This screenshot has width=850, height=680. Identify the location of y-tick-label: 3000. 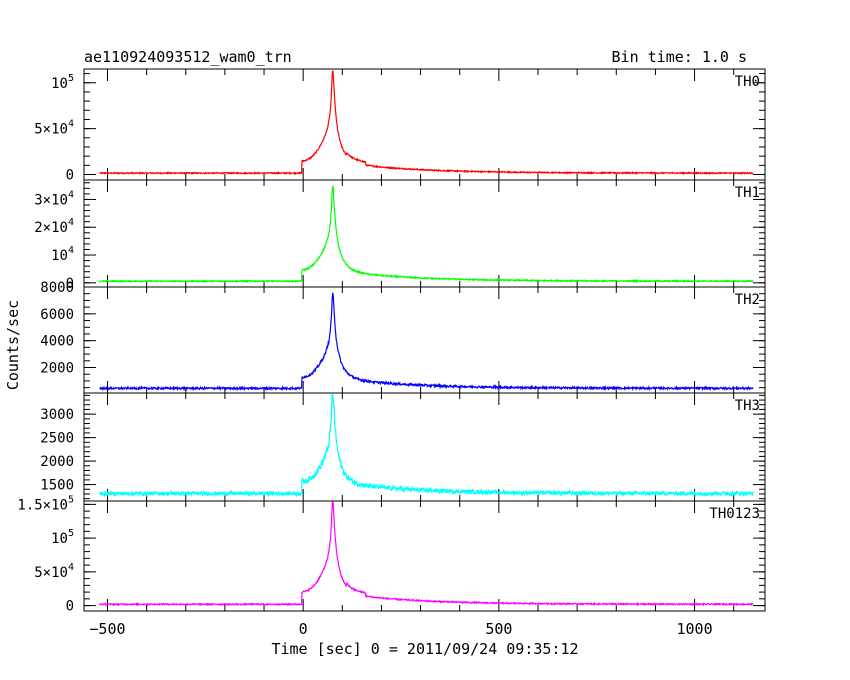
(57, 415).